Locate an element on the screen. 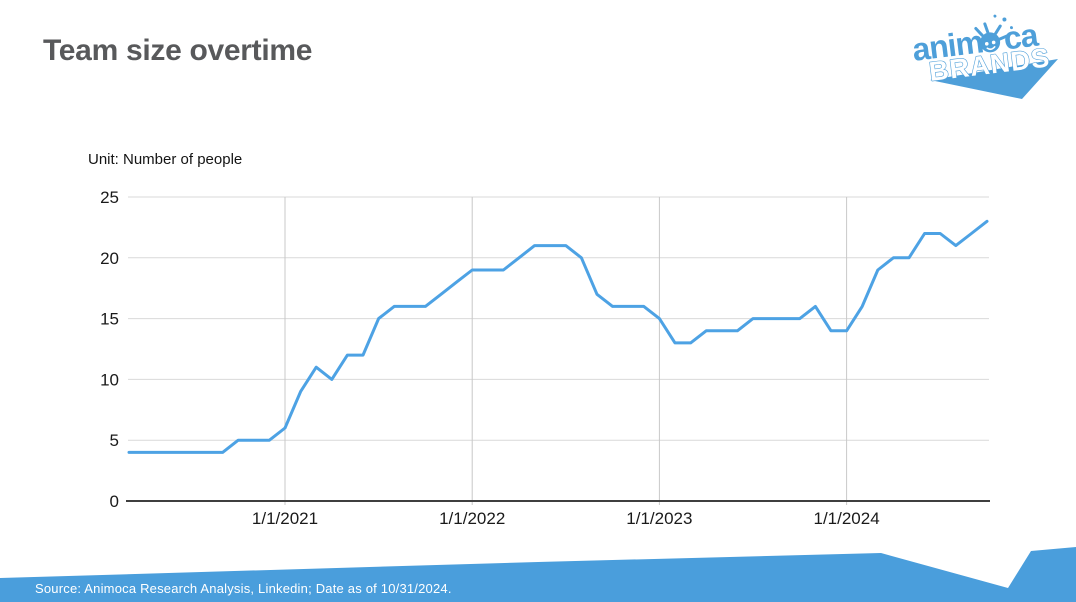 The image size is (1076, 602). x-tick-label-1/1/2021: 1/1/2021 is located at coordinates (285, 518).